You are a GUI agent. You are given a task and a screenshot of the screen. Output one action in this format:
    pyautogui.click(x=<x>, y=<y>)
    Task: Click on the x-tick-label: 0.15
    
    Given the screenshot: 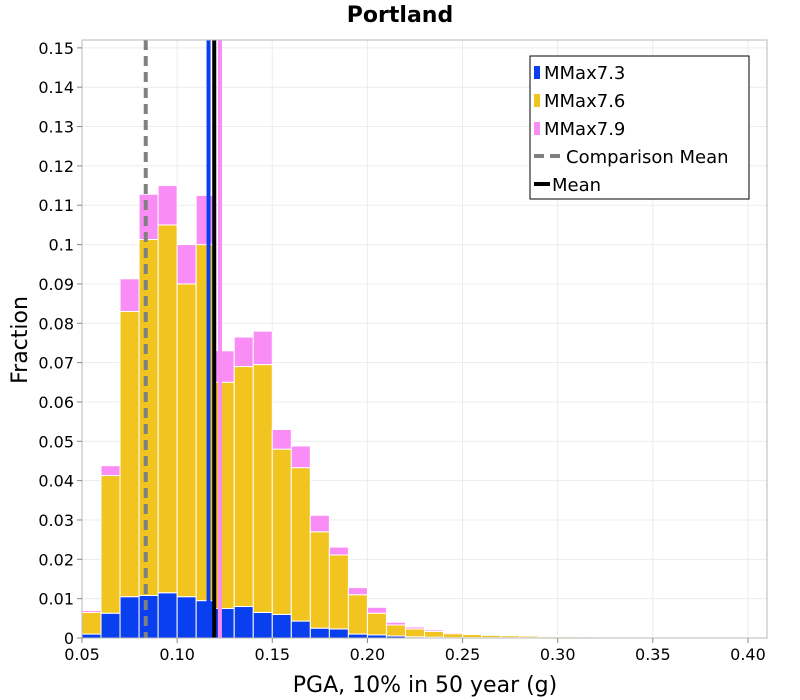 What is the action you would take?
    pyautogui.click(x=272, y=654)
    